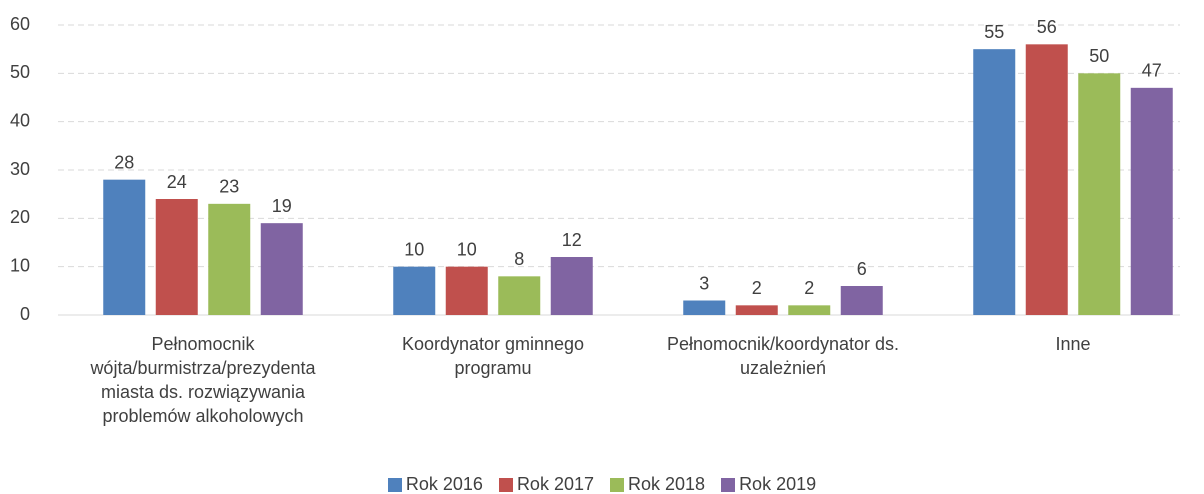 The height and width of the screenshot is (494, 1204). I want to click on legend-label: Rok 2019, so click(778, 484).